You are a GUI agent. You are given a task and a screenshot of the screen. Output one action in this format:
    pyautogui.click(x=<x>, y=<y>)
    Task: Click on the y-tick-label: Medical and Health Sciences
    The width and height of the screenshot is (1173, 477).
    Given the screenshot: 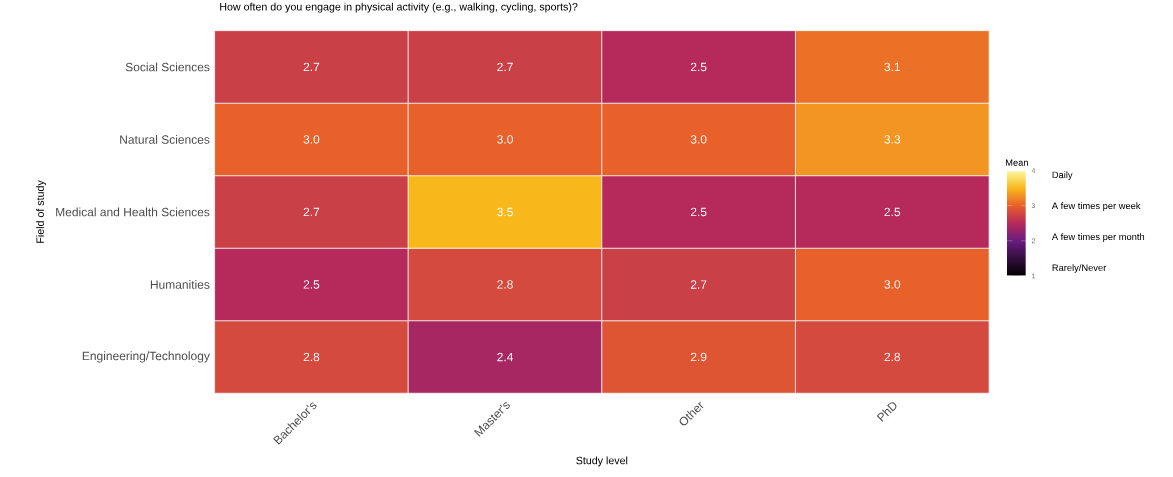 What is the action you would take?
    pyautogui.click(x=133, y=212)
    